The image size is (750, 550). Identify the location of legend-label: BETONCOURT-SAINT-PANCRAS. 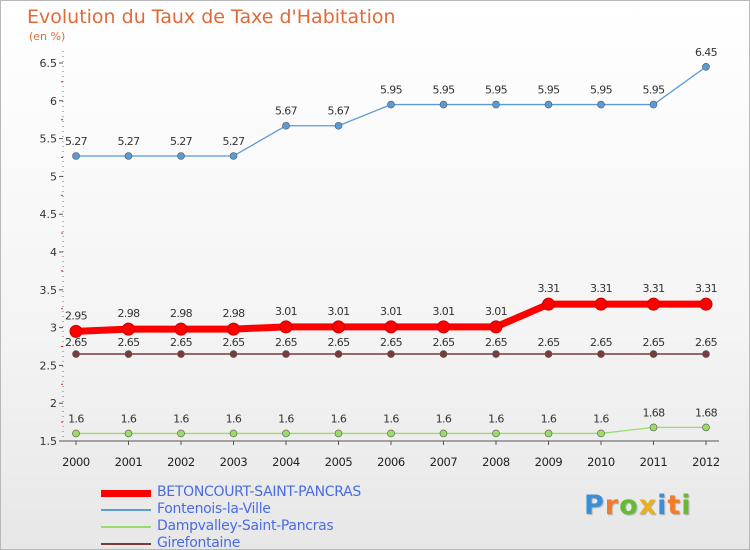
(259, 492).